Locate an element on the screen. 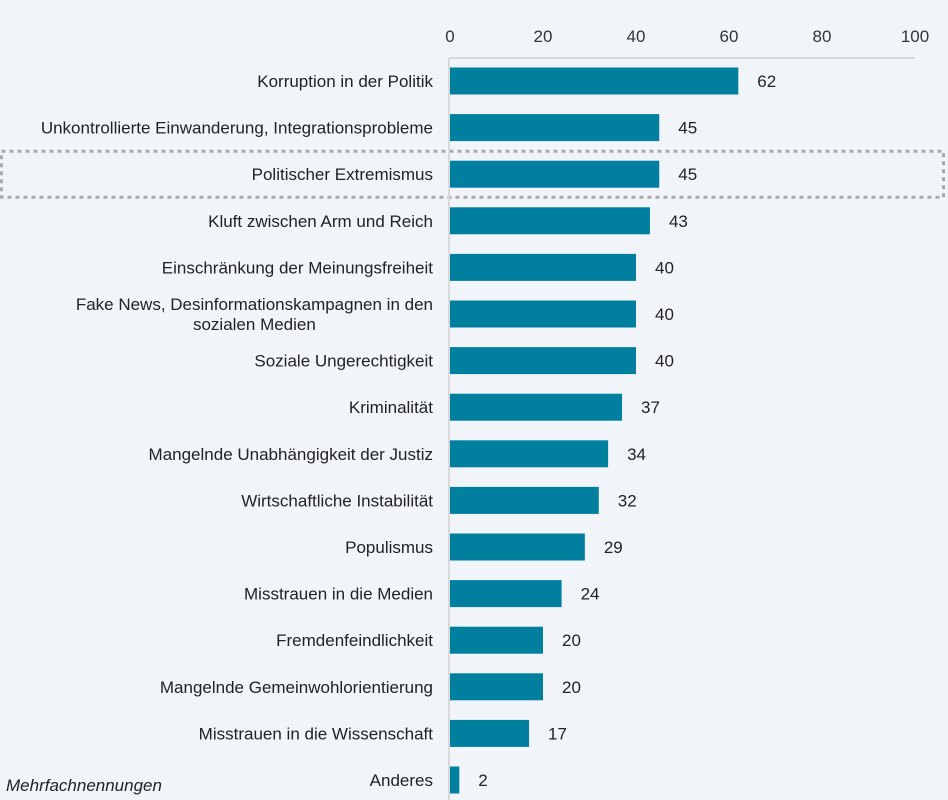 This screenshot has height=800, width=948. value-label: 43 is located at coordinates (678, 221).